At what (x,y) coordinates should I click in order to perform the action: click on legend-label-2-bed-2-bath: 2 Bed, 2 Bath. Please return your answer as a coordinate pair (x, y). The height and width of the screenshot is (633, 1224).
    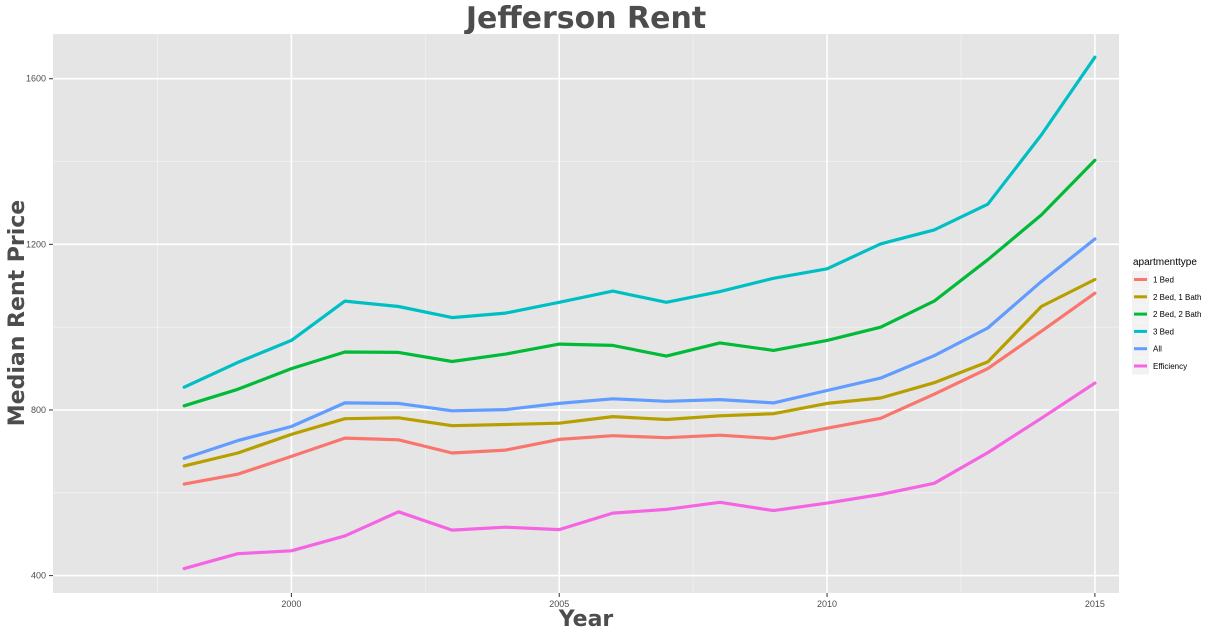
    Looking at the image, I should click on (1177, 314).